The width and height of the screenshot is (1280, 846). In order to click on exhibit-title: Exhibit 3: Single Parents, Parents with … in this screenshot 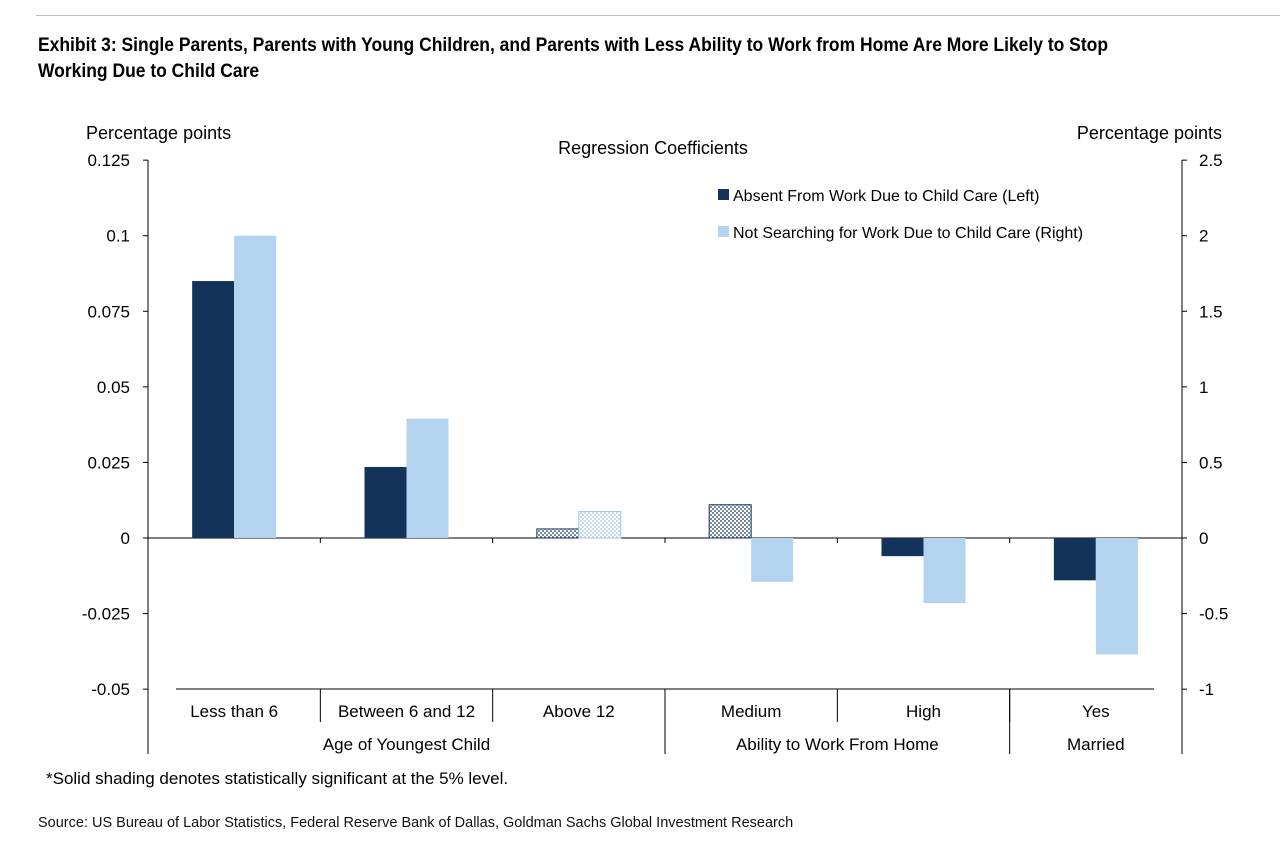, I will do `click(573, 58)`.